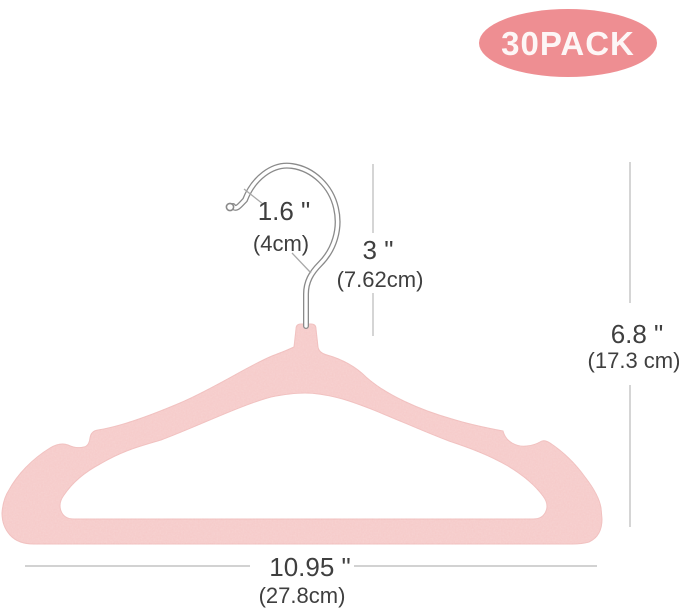 Image resolution: width=679 pixels, height=608 pixels. I want to click on hanger-hook-highlight, so click(285, 245).